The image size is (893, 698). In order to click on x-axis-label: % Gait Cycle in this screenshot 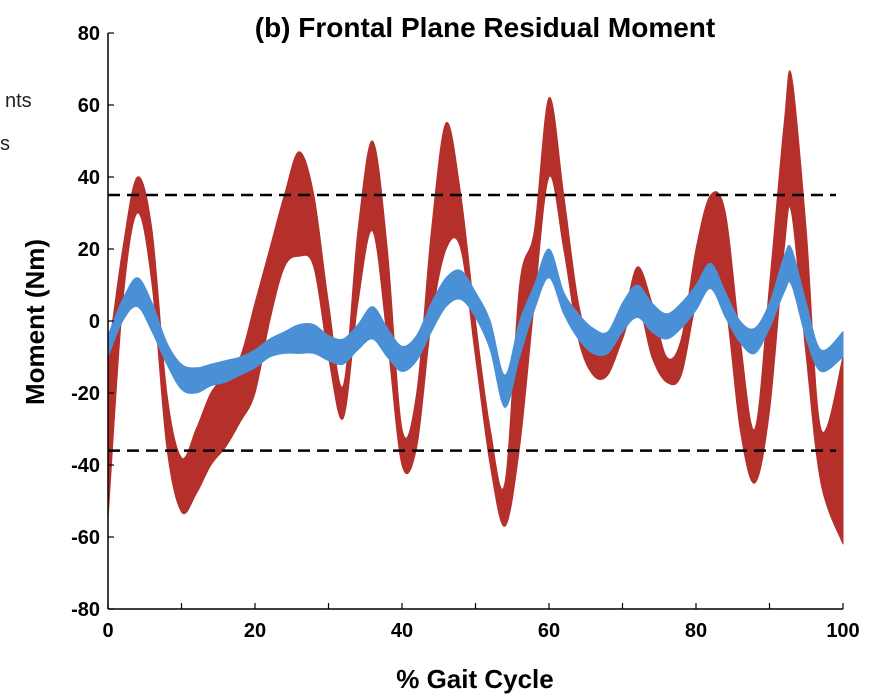, I will do `click(475, 679)`.